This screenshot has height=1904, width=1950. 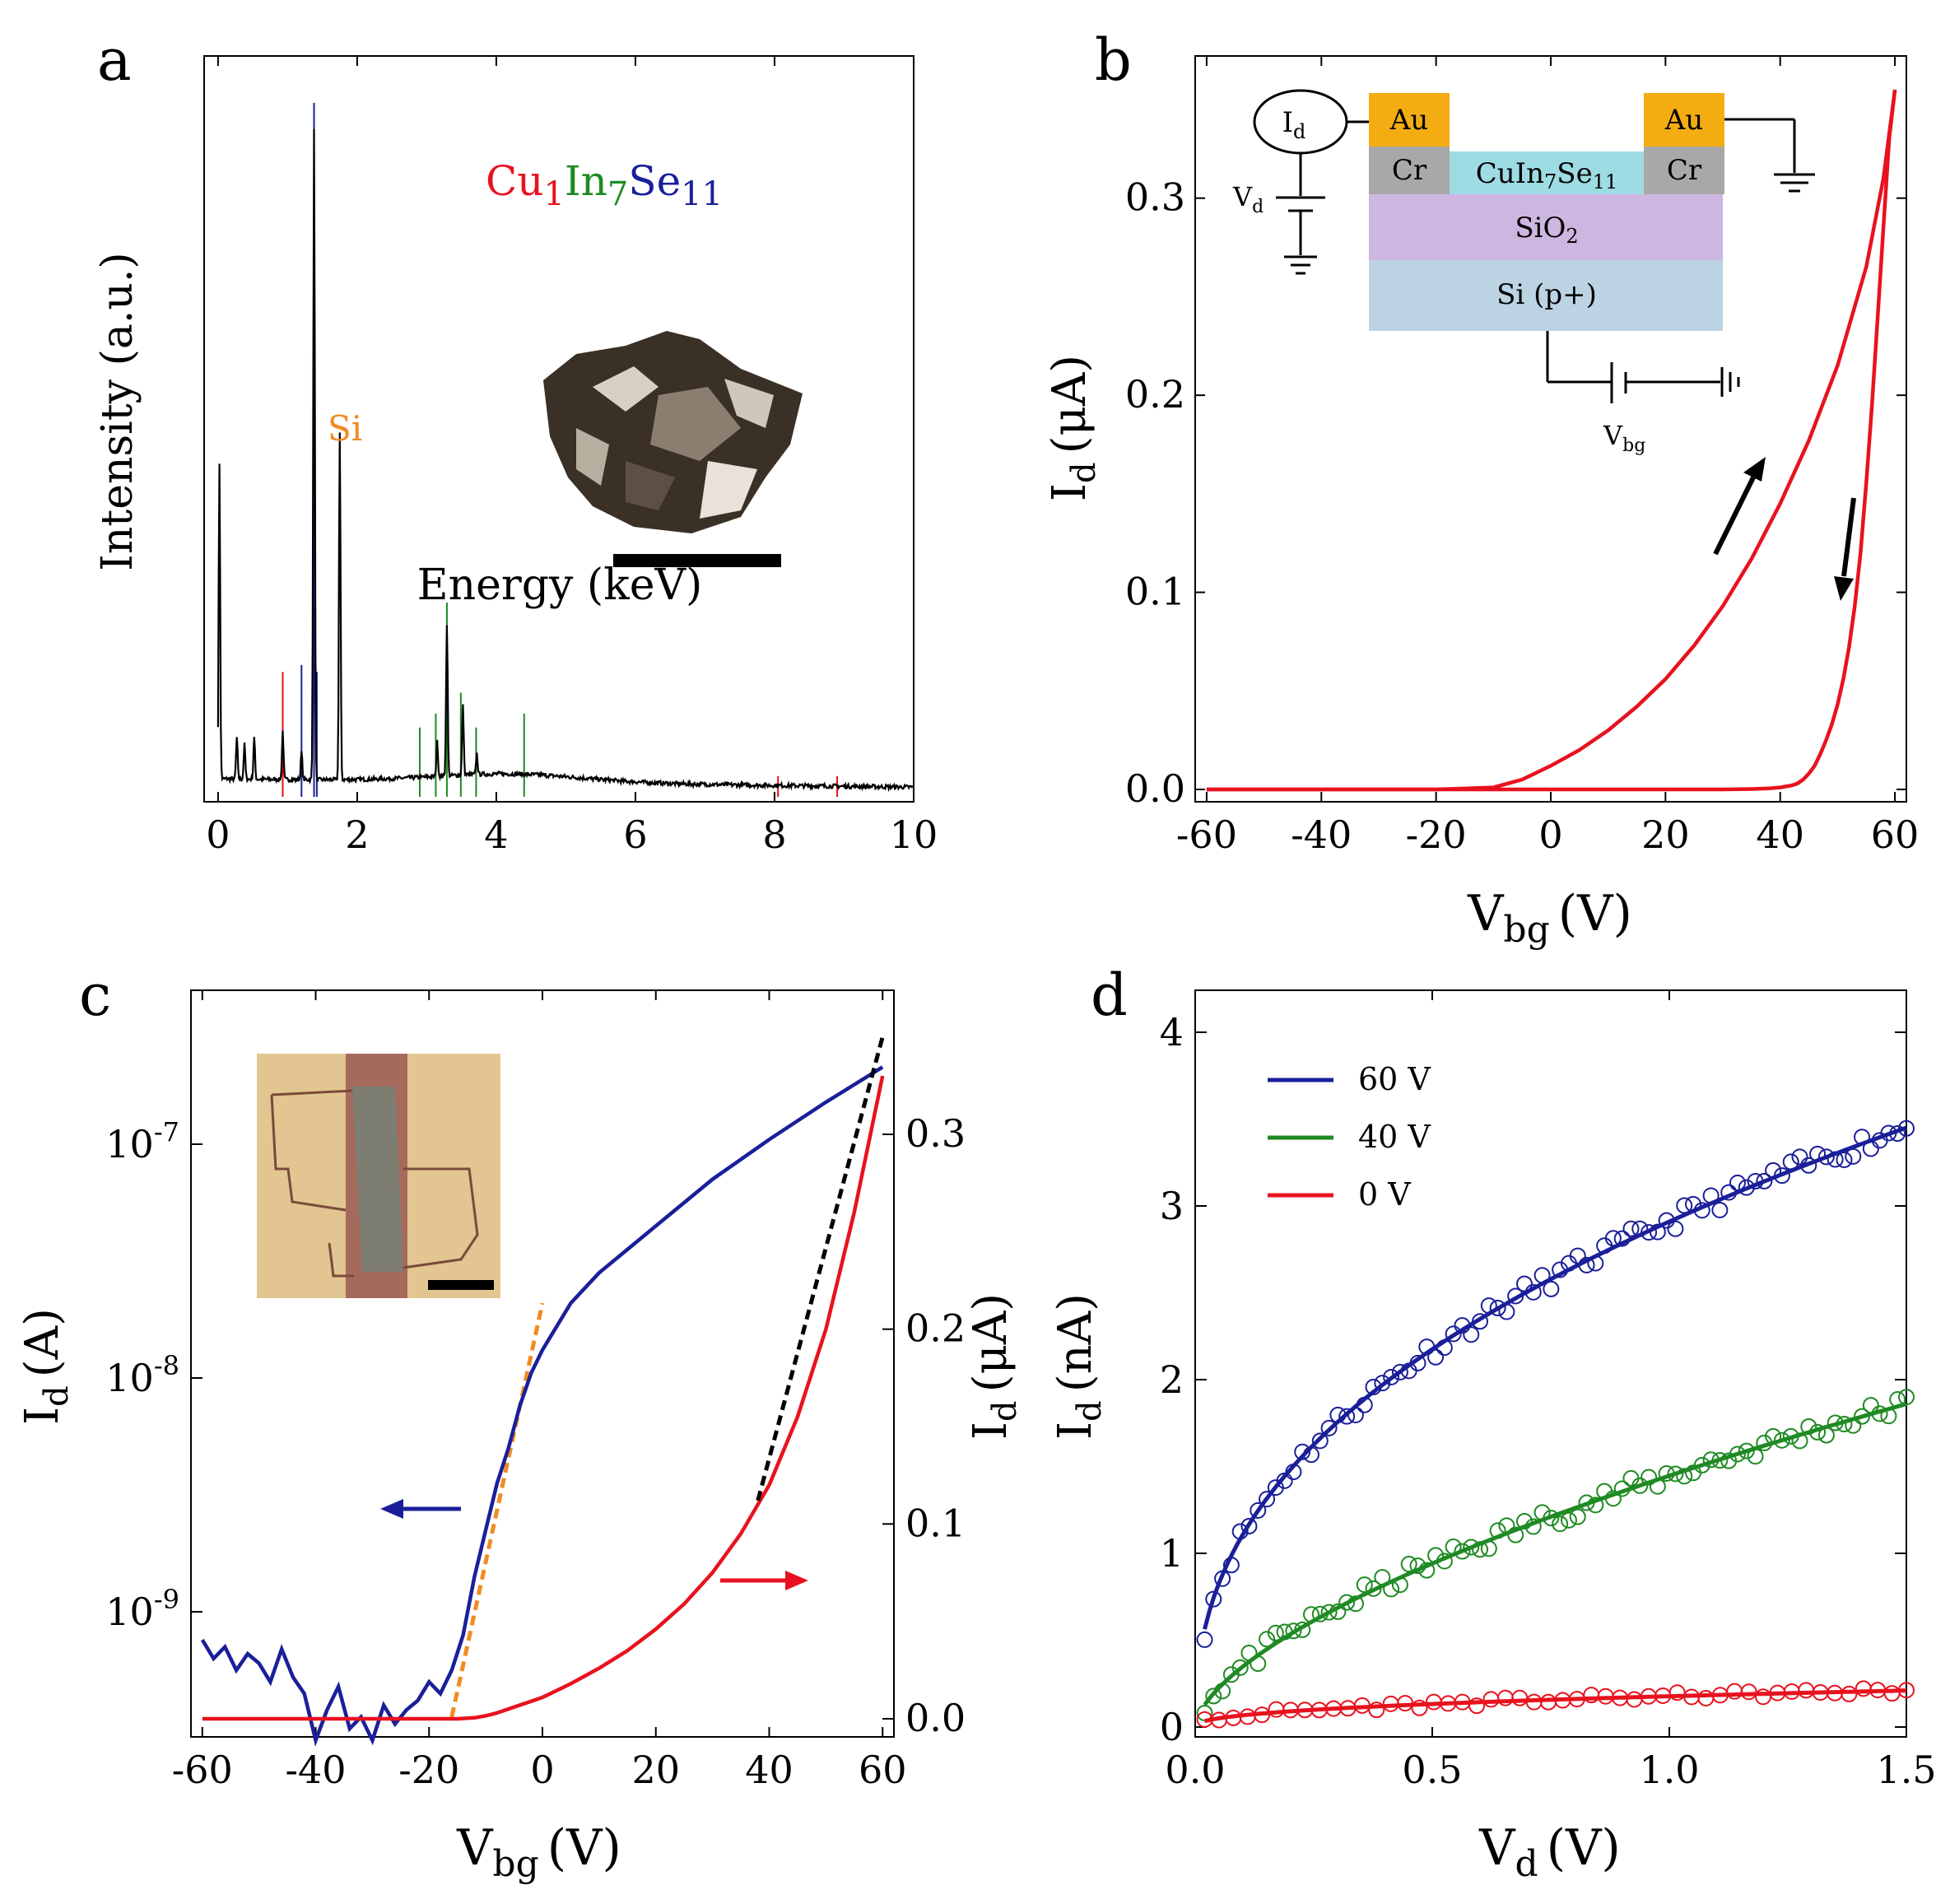 What do you see at coordinates (820, 1268) in the screenshot?
I see `linear-fit-line` at bounding box center [820, 1268].